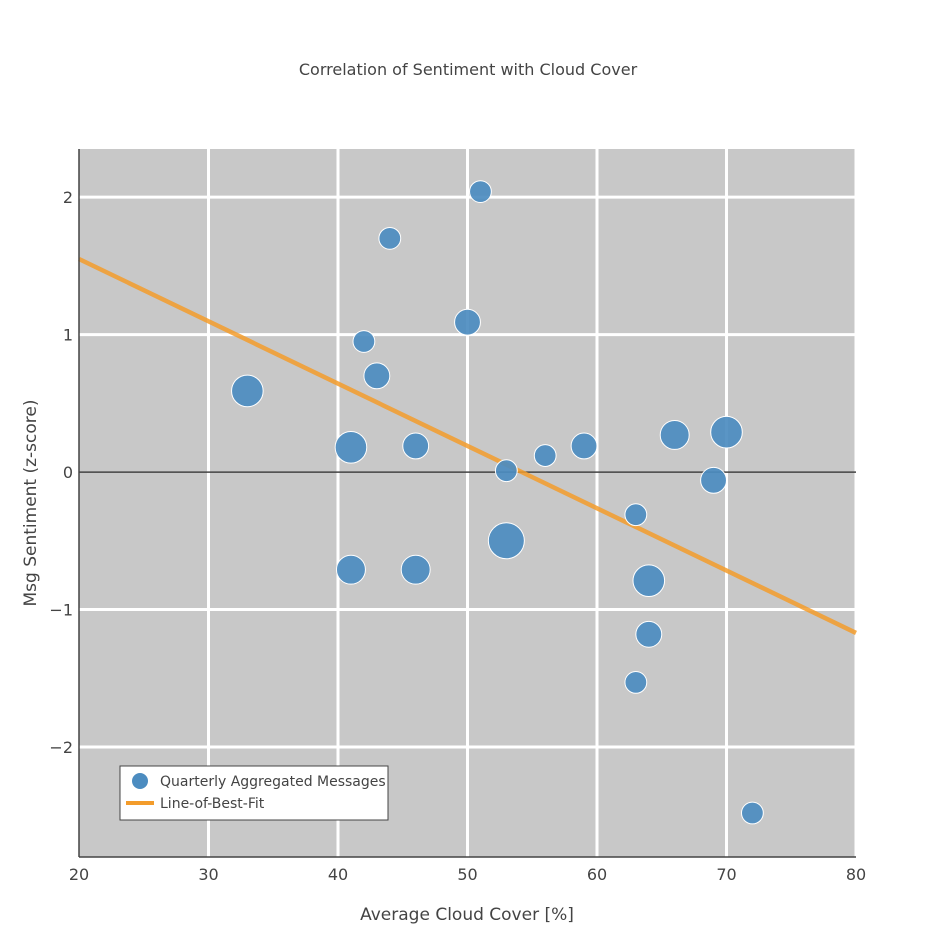 This screenshot has height=936, width=936. What do you see at coordinates (68, 472) in the screenshot?
I see `y-tick-label: 0` at bounding box center [68, 472].